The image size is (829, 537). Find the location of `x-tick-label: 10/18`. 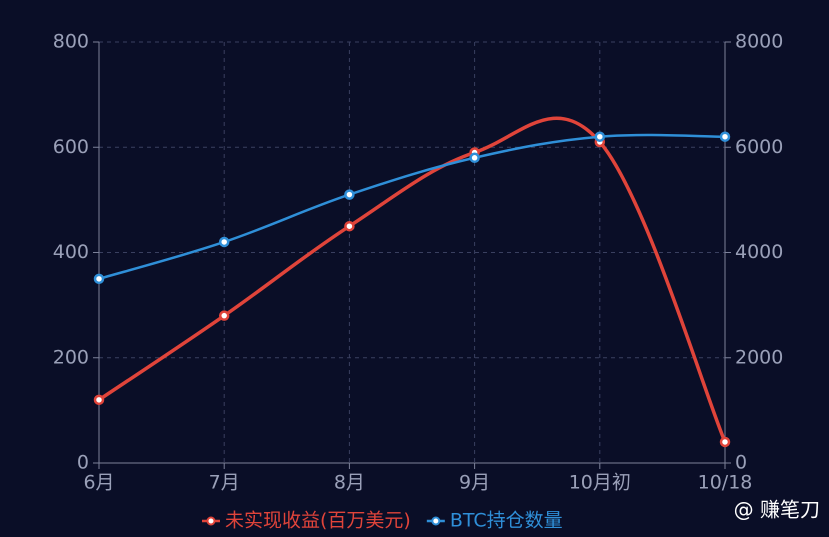

x-tick-label: 10/18 is located at coordinates (725, 483).